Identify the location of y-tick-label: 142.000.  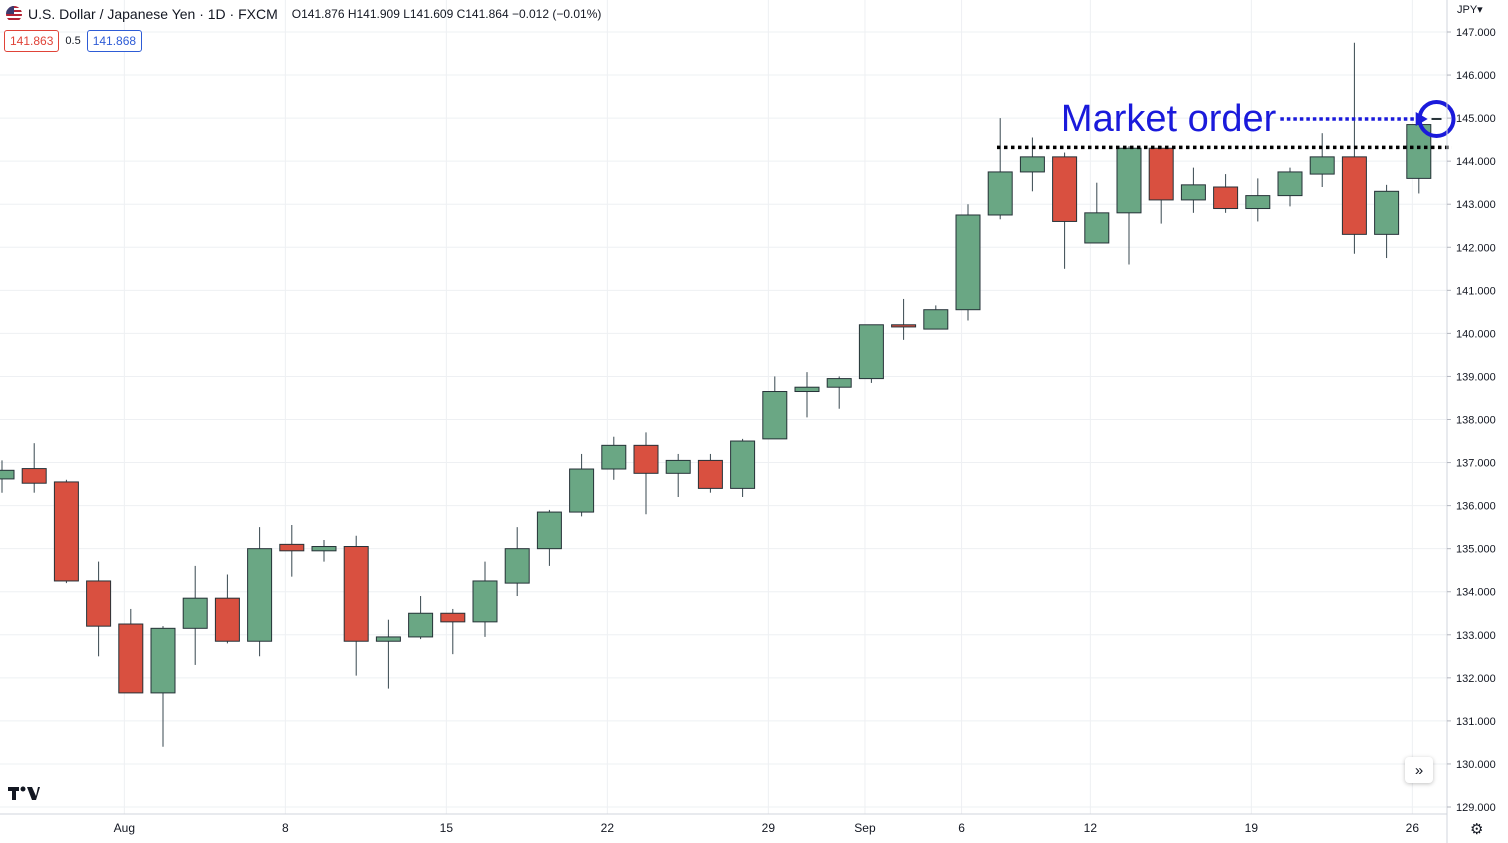
(1476, 248).